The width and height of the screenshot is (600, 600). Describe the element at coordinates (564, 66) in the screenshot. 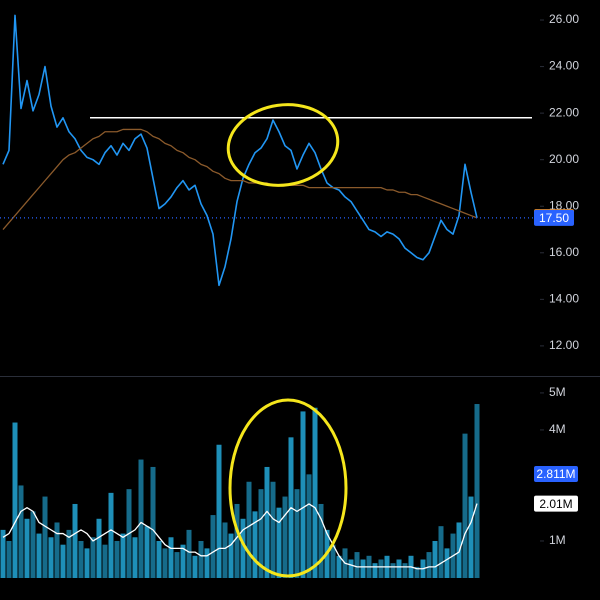

I see `y-tick-label: 24.00` at that location.